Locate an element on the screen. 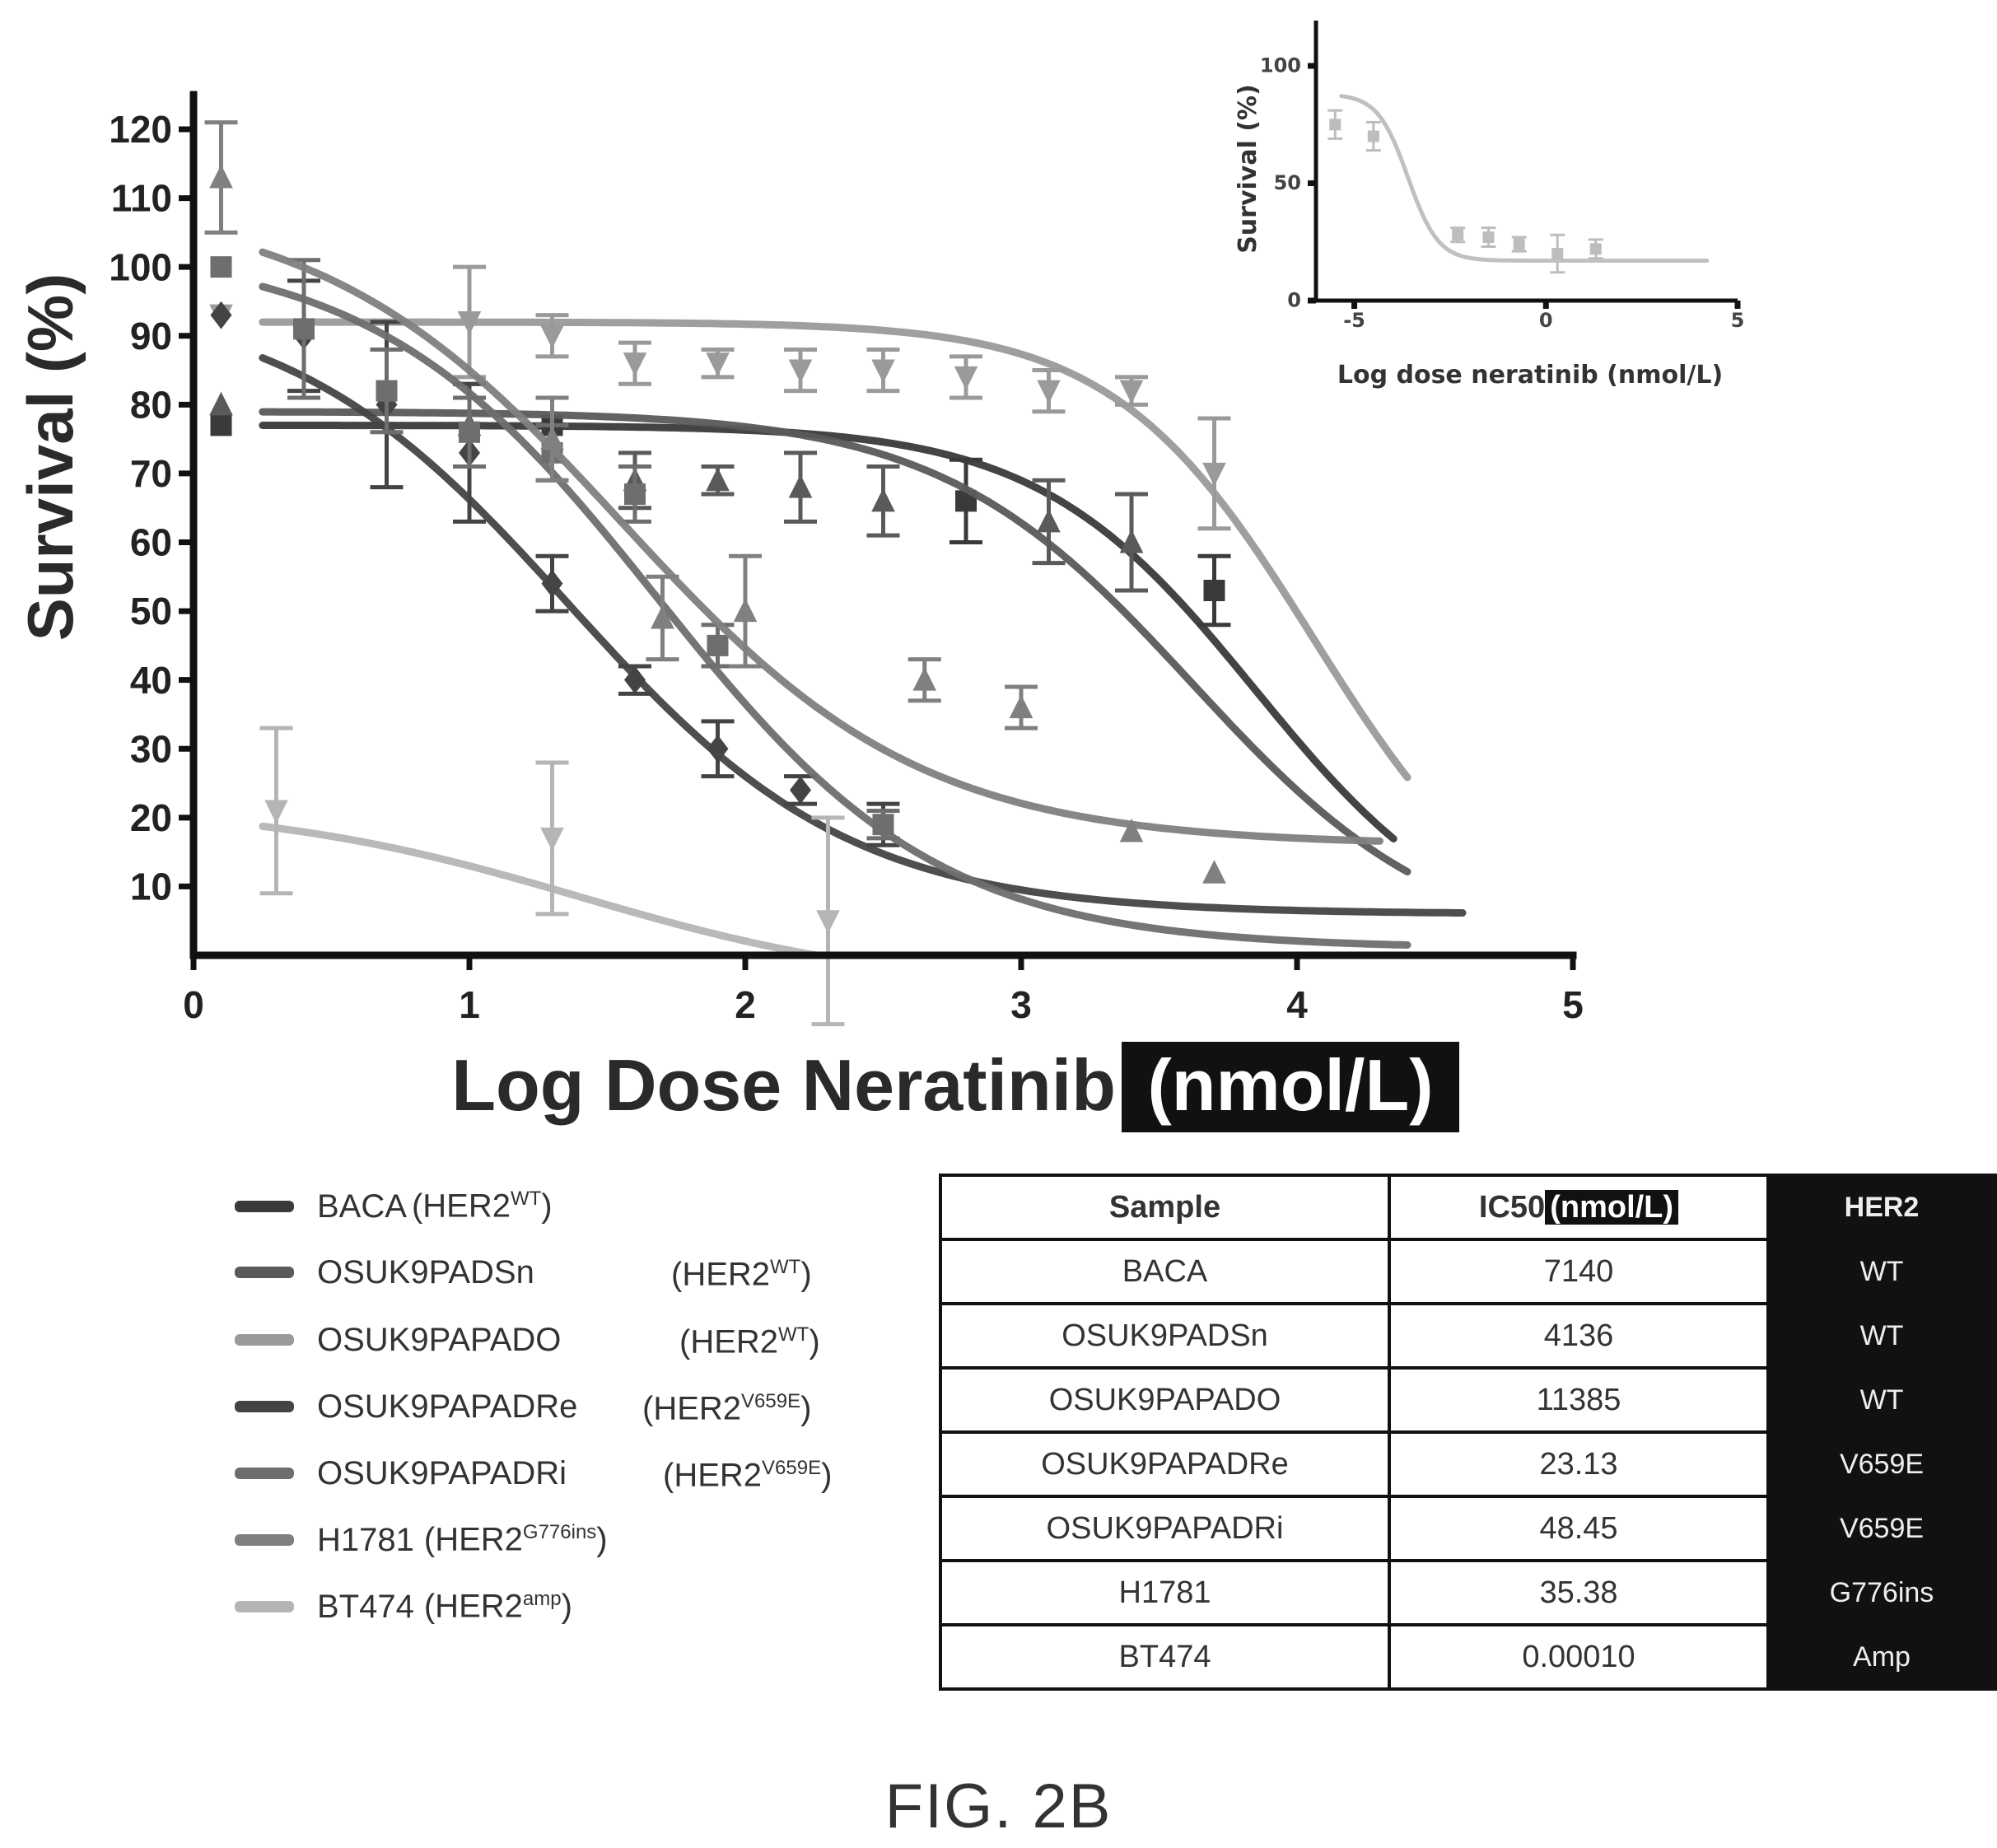  legend-genotype: (HER2V659E) is located at coordinates (727, 1408).